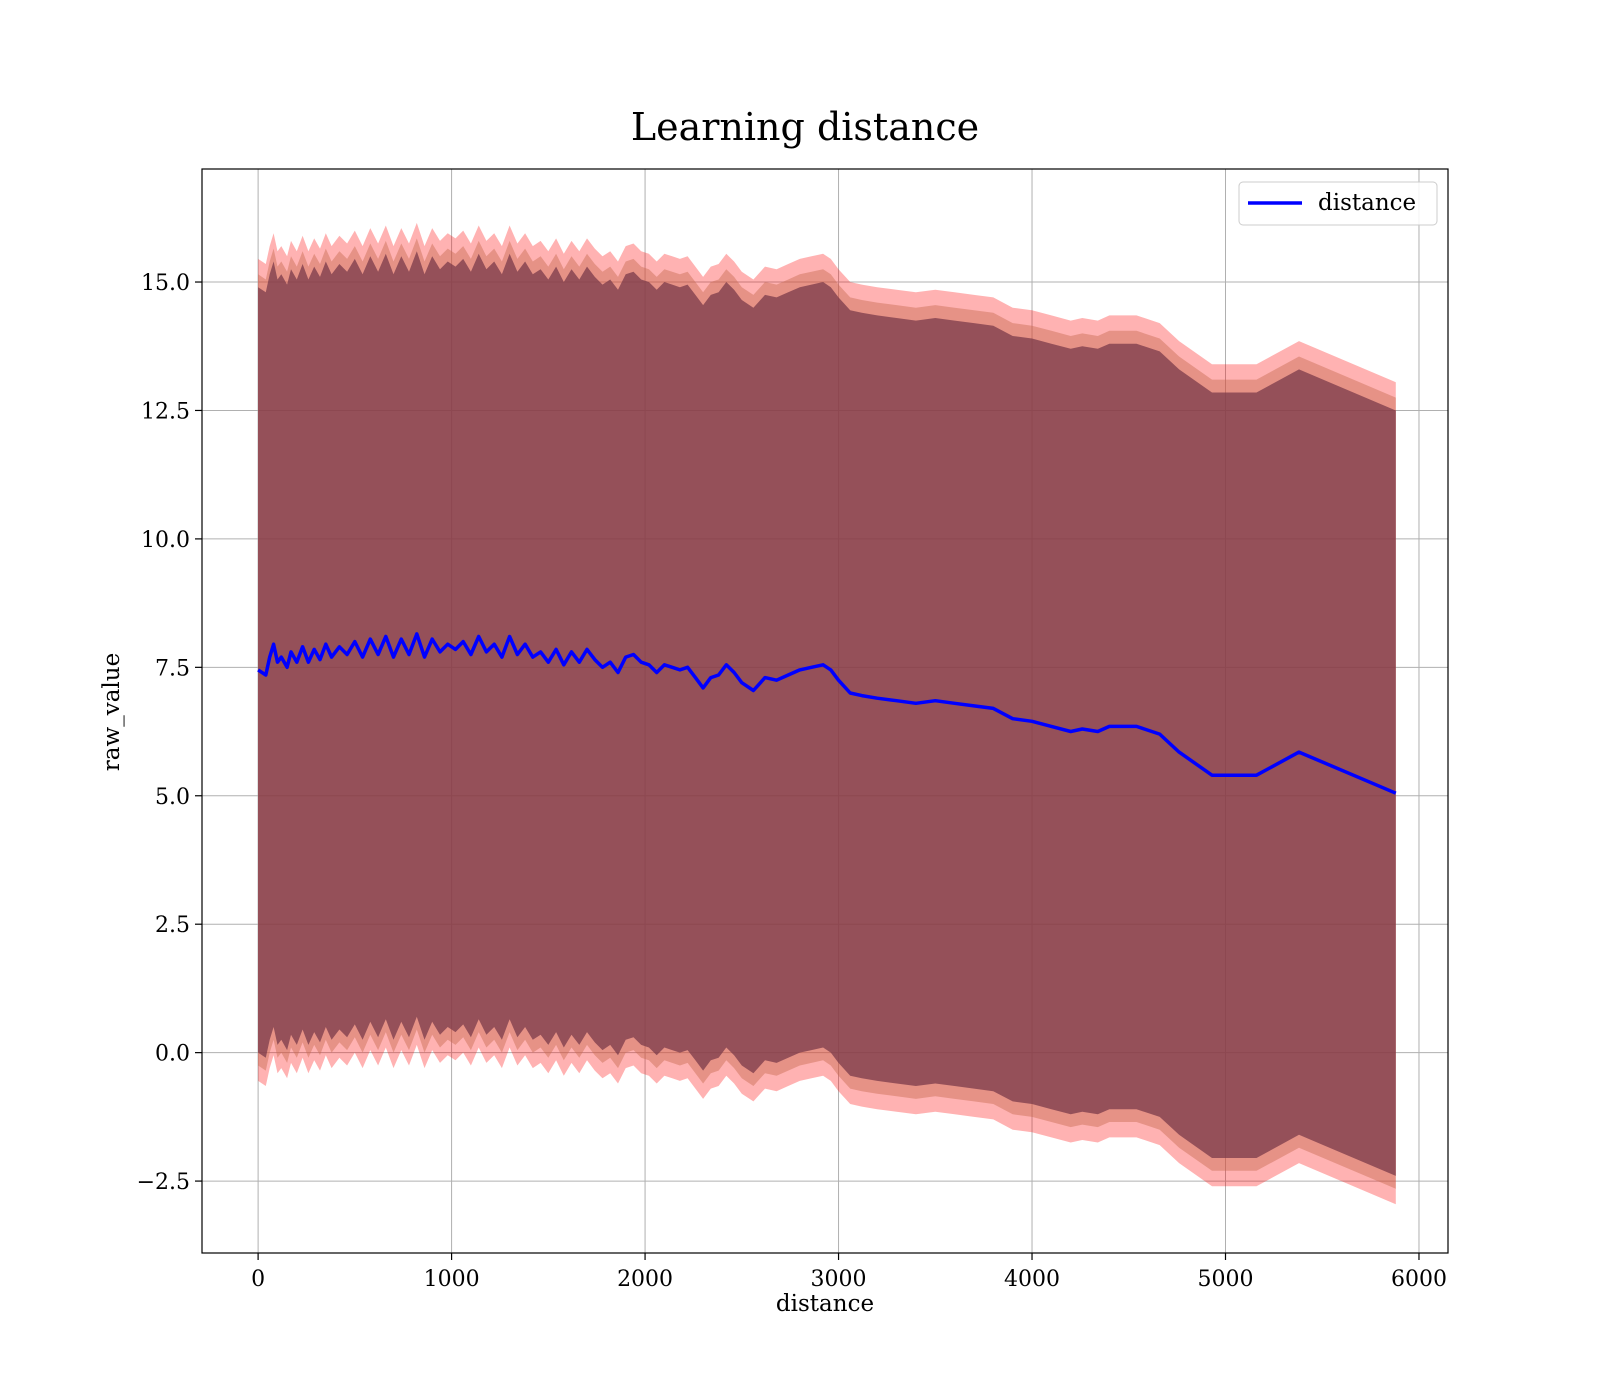  I want to click on x-tick-label: 2000, so click(645, 1279).